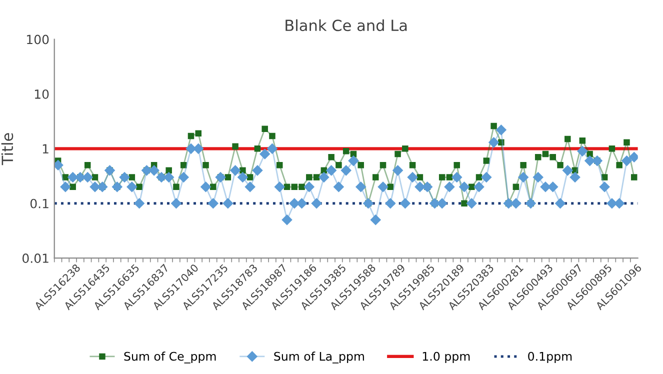 The image size is (663, 374). Describe the element at coordinates (550, 358) in the screenshot. I see `legend-label: 0.1ppm` at that location.